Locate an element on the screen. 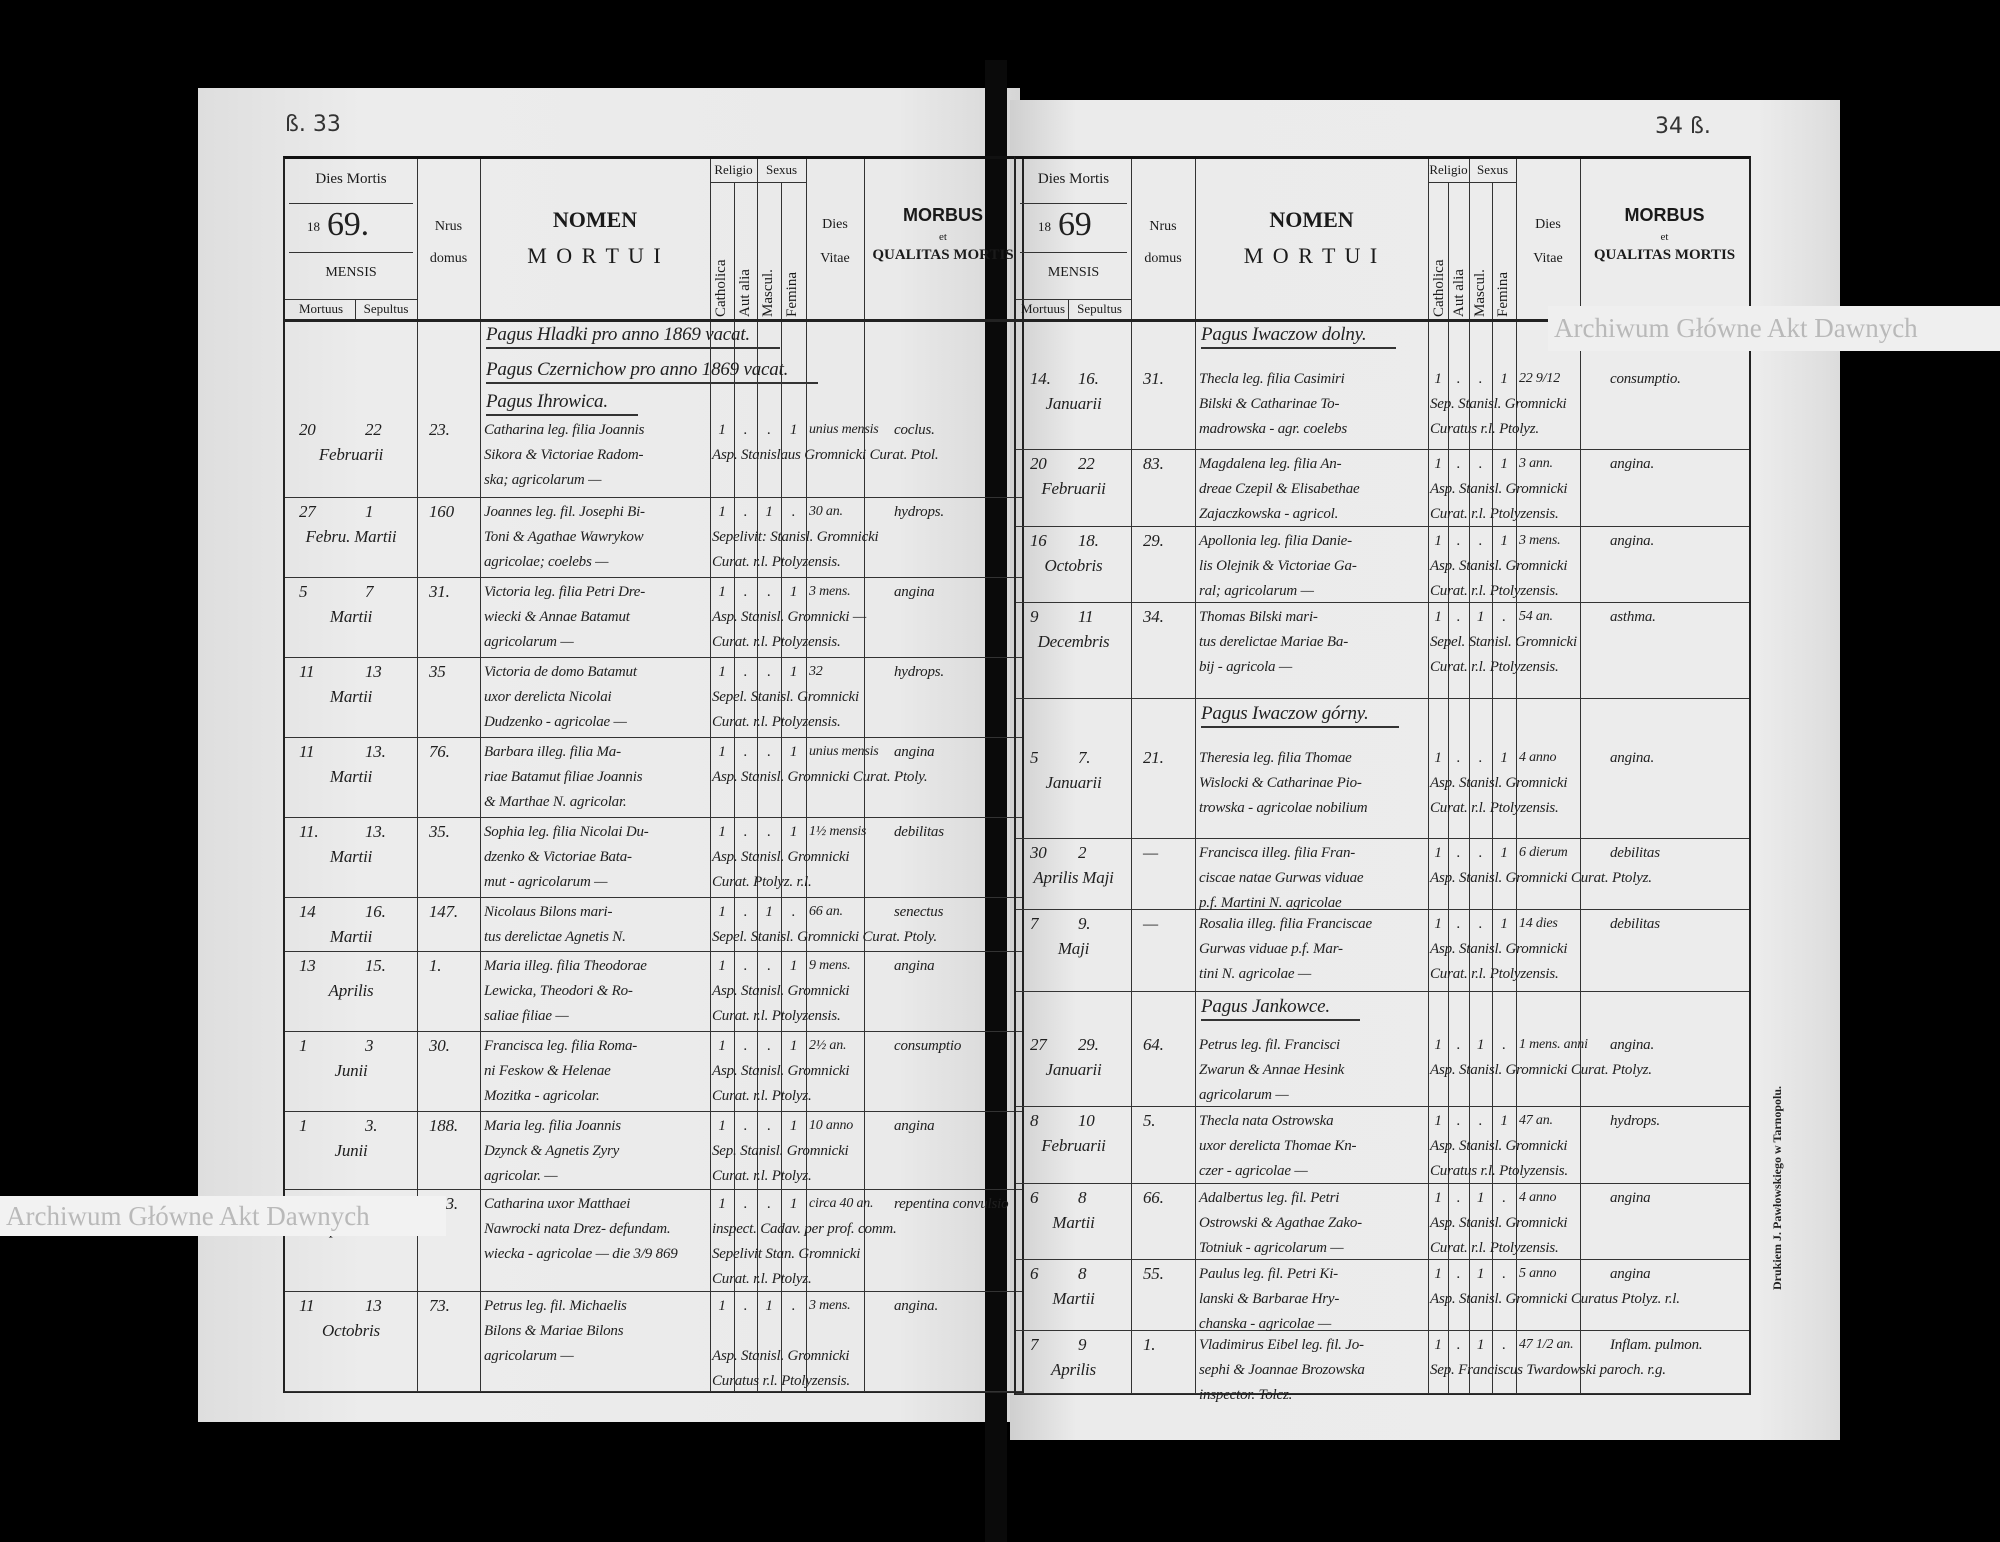 The width and height of the screenshot is (2000, 1542). name-line: agricolarum — is located at coordinates (1244, 1095).